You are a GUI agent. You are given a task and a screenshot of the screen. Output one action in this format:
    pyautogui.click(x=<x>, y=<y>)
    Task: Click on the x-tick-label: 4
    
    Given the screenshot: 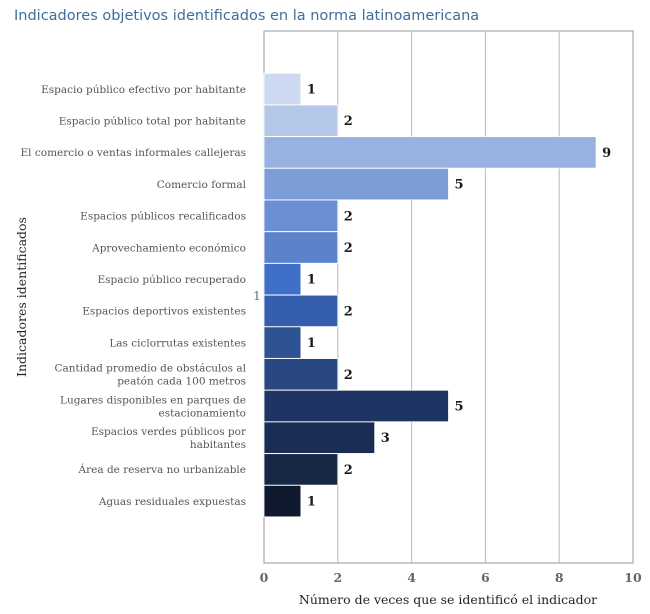 What is the action you would take?
    pyautogui.click(x=411, y=577)
    